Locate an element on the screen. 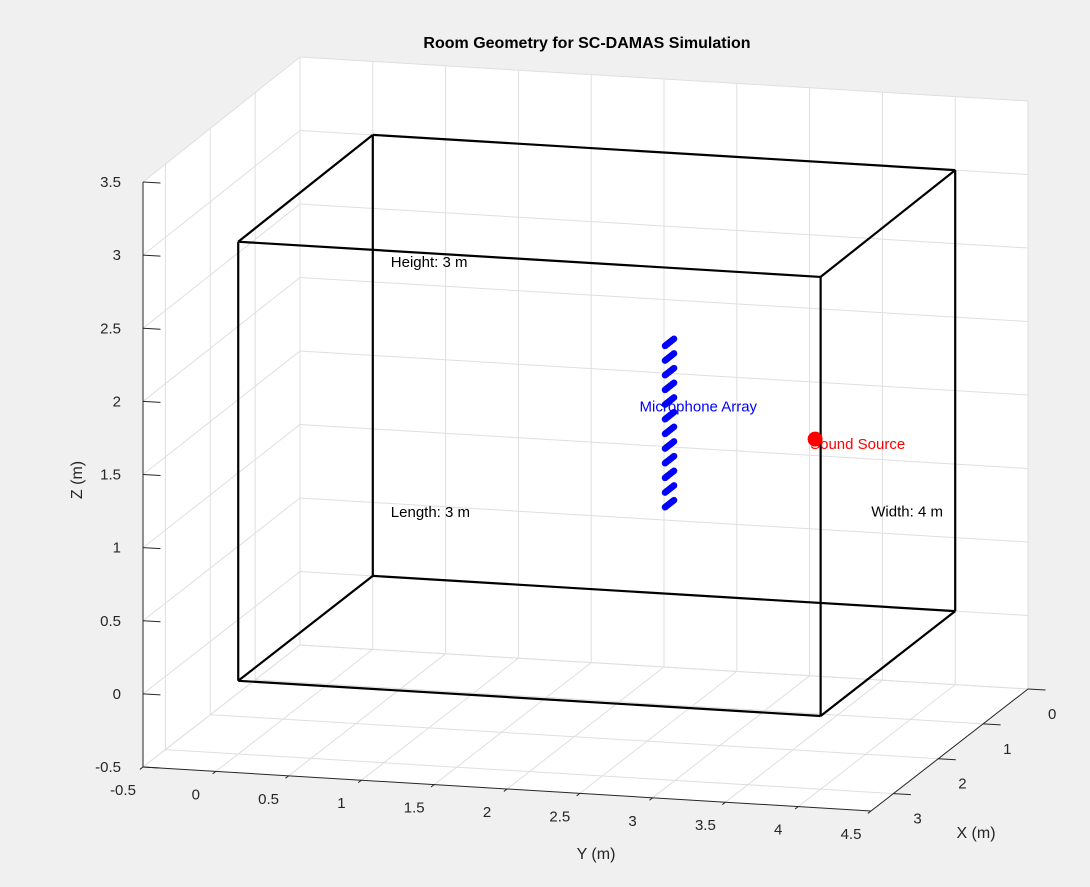 The image size is (1090, 887). chart-title: Room Geometry for SC-DAMAS Simulation is located at coordinates (586, 43).